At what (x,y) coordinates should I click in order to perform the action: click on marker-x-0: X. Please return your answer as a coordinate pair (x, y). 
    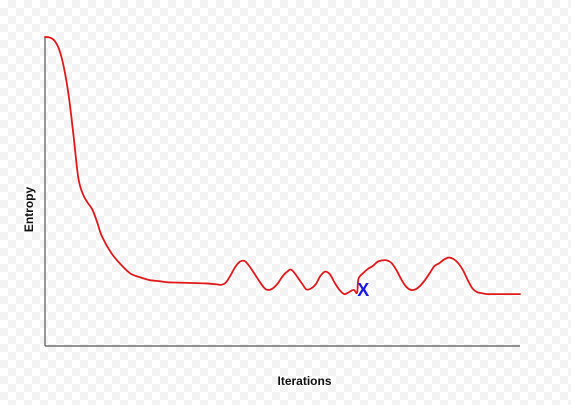
    Looking at the image, I should click on (363, 290).